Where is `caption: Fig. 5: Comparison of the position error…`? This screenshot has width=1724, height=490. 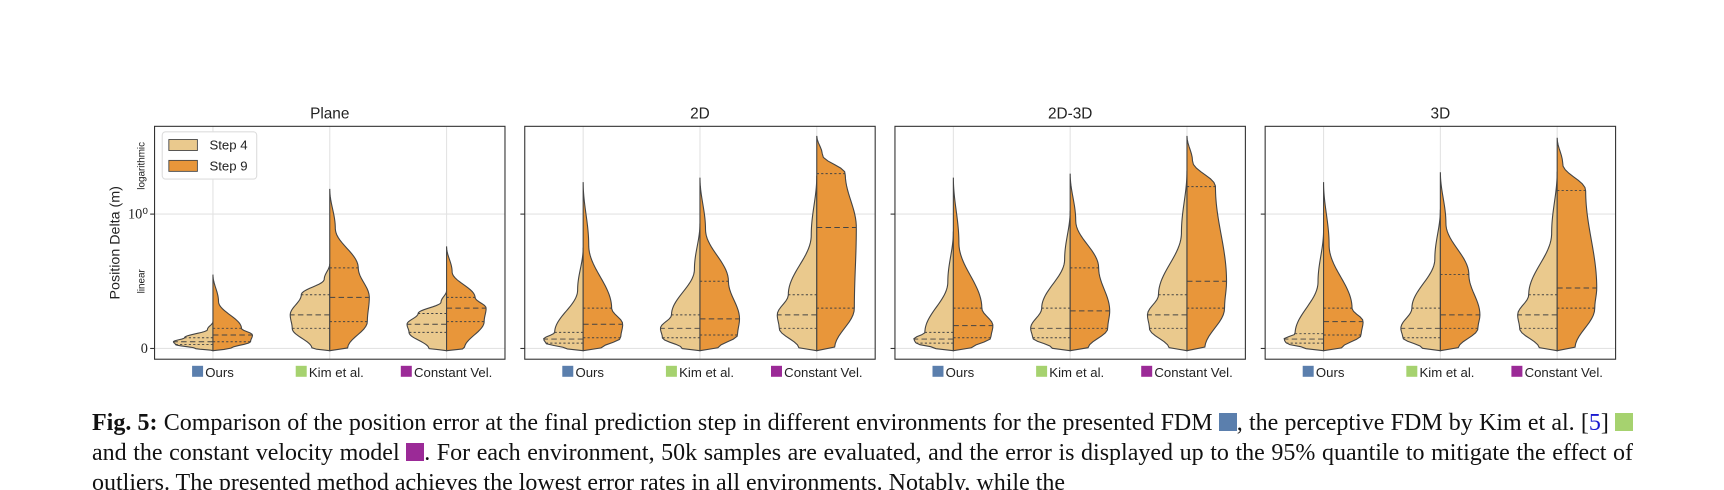
caption: Fig. 5: Comparison of the position error… is located at coordinates (862, 449).